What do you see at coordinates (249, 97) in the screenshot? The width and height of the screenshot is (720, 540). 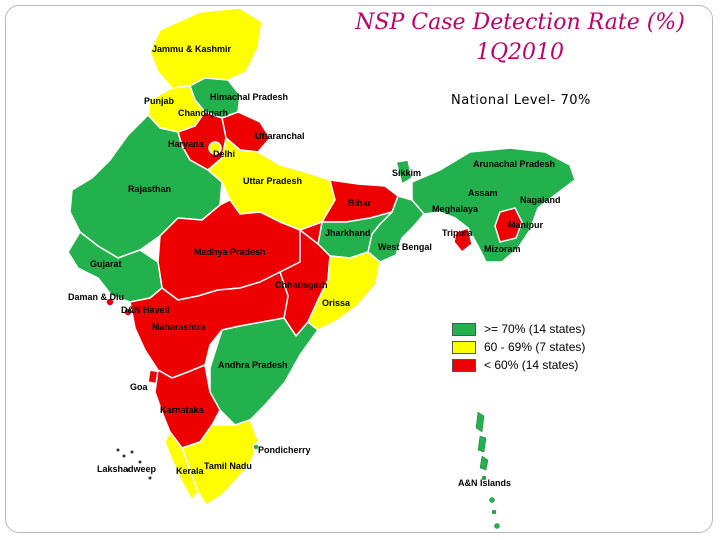 I see `label-himachal-pradesh: Himachal Pradesh` at bounding box center [249, 97].